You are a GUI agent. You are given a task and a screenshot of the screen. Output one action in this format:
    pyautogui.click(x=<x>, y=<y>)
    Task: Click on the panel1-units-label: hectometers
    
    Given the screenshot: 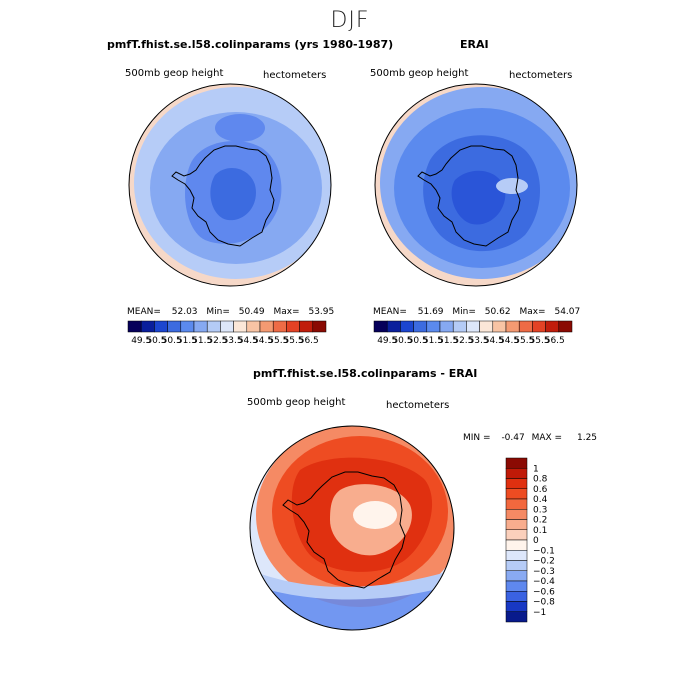 What is the action you would take?
    pyautogui.click(x=295, y=75)
    